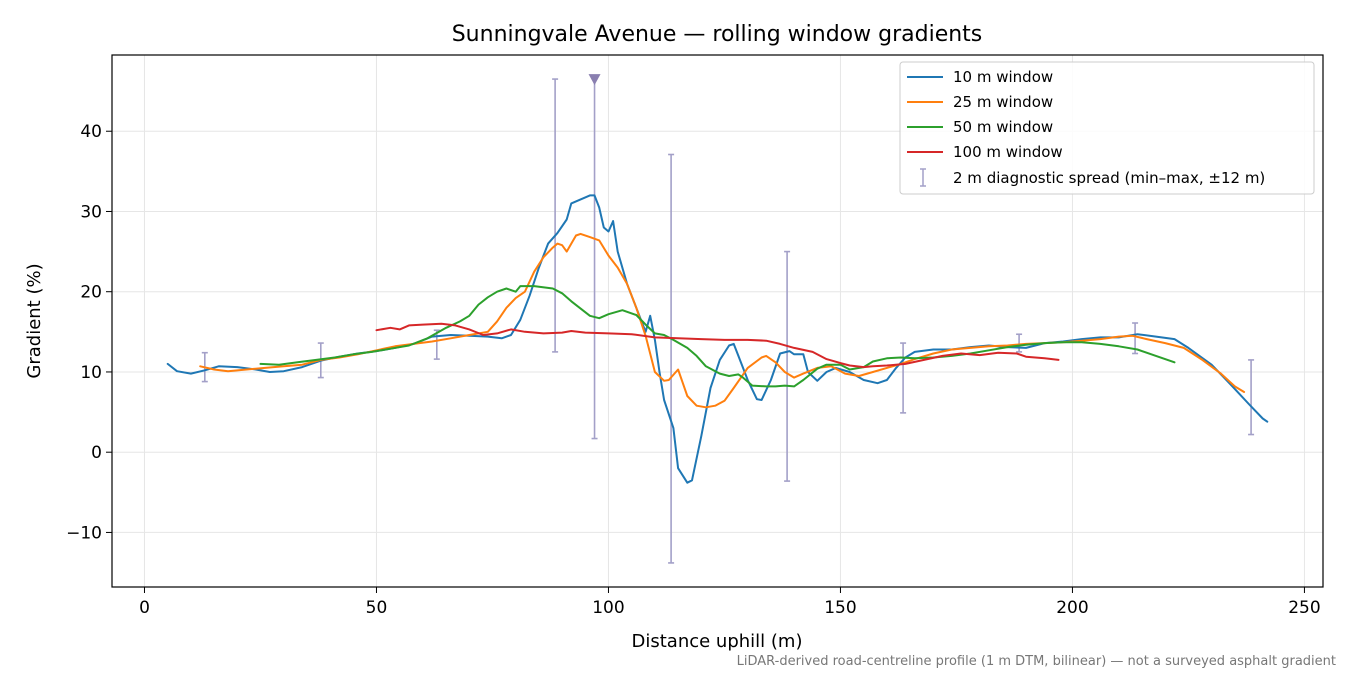 This screenshot has height=675, width=1350. What do you see at coordinates (144, 608) in the screenshot?
I see `x-tick-label: 0` at bounding box center [144, 608].